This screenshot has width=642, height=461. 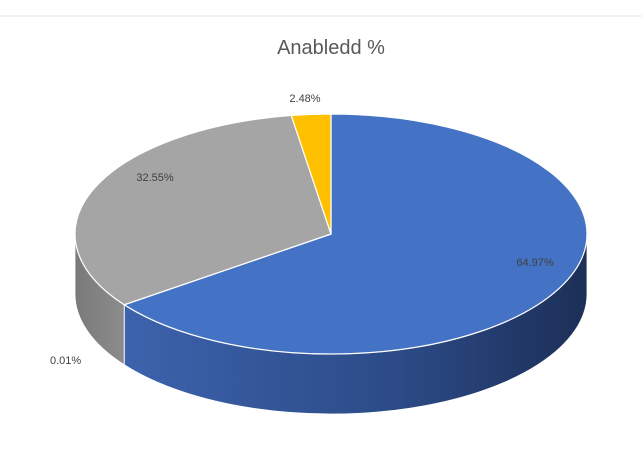 What do you see at coordinates (304, 99) in the screenshot?
I see `pie-label-3: 2.48%` at bounding box center [304, 99].